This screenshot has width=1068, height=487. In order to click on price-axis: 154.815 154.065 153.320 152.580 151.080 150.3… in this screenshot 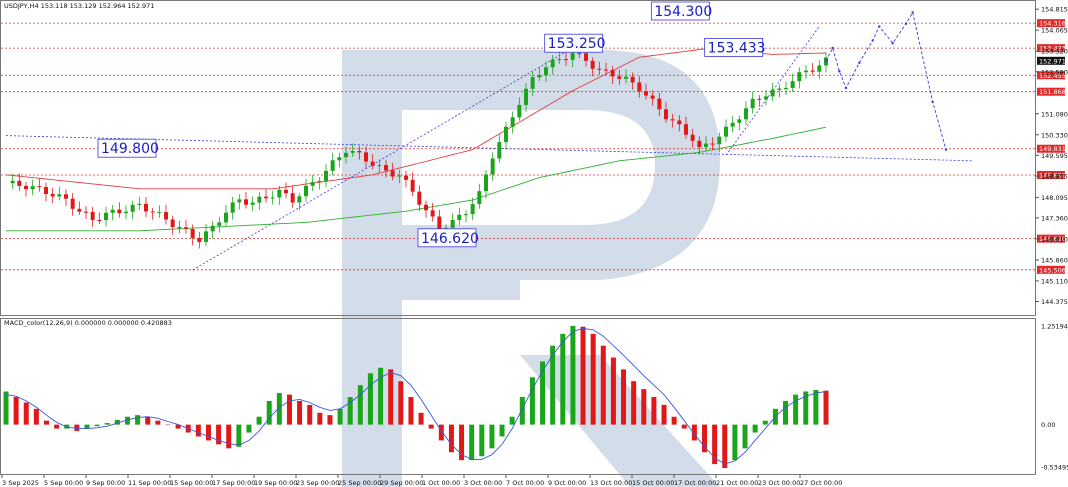, I will do `click(1051, 156)`.